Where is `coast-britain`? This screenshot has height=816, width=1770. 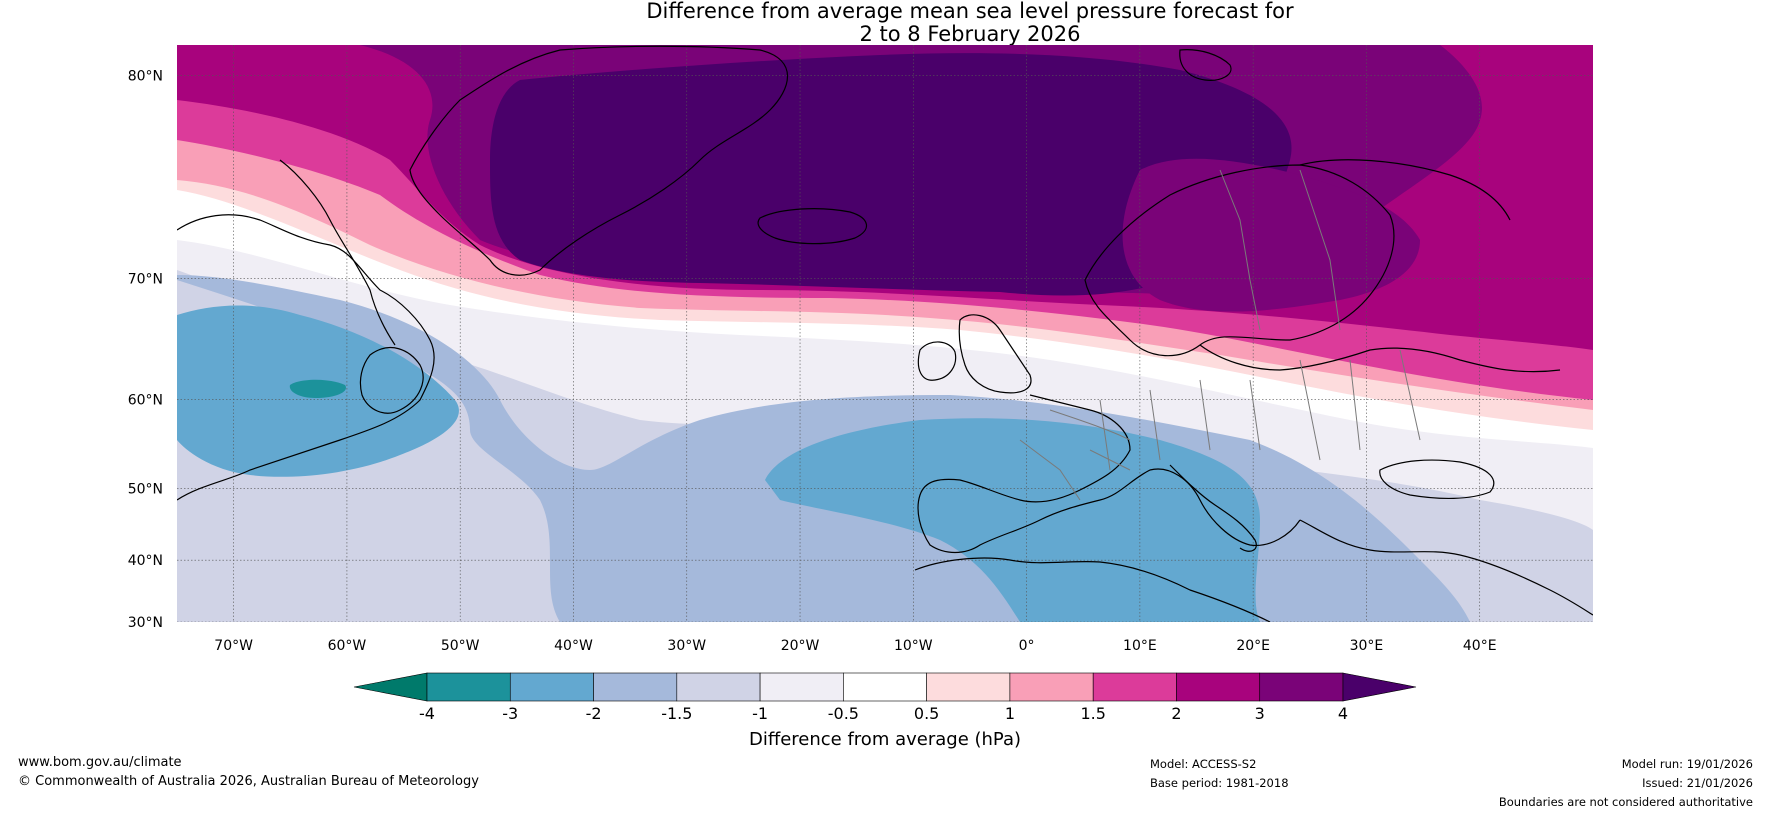 coast-britain is located at coordinates (995, 354).